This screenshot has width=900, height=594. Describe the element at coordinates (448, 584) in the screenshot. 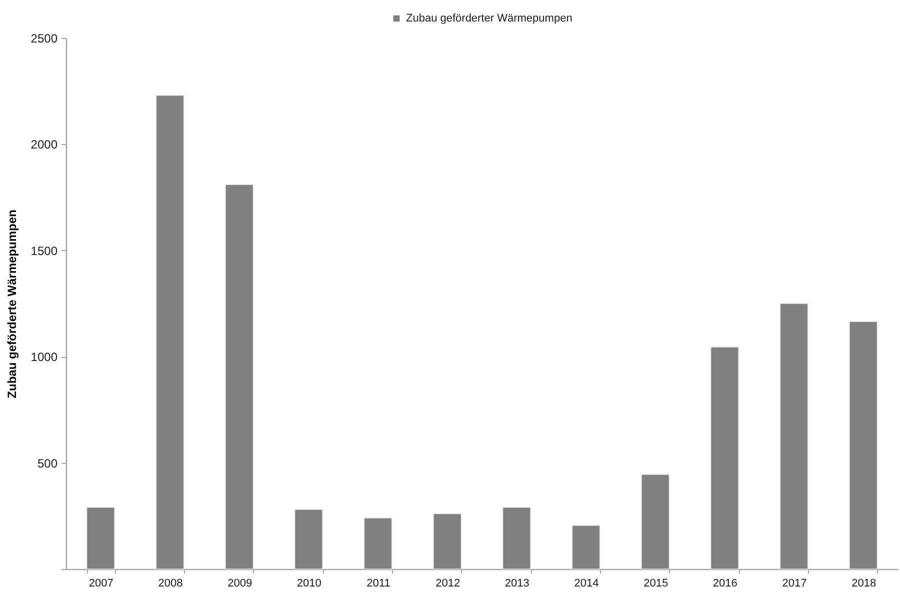

I see `x-tick-label: 2012` at that location.